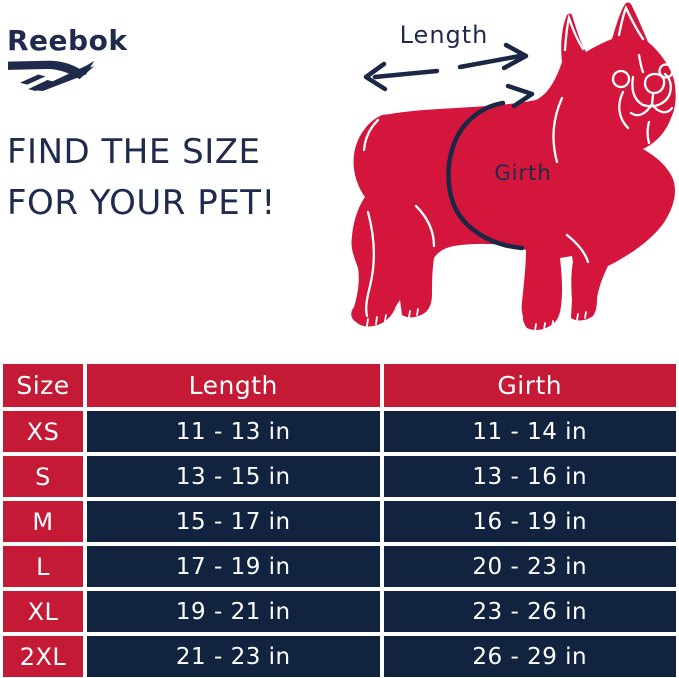 The height and width of the screenshot is (678, 679). Describe the element at coordinates (43, 566) in the screenshot. I see `cell-size: L` at that location.